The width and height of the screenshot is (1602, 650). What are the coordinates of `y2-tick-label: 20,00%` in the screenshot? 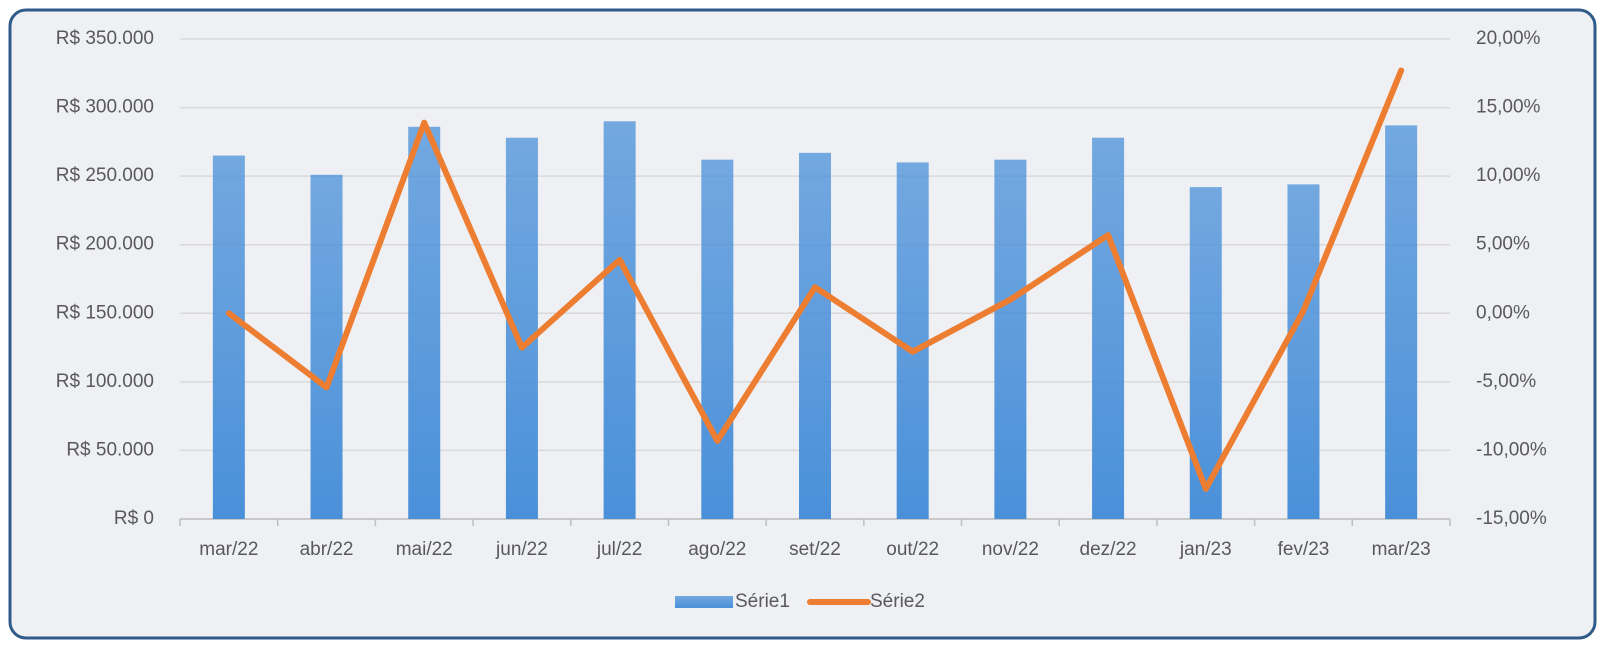 It's located at (1508, 38).